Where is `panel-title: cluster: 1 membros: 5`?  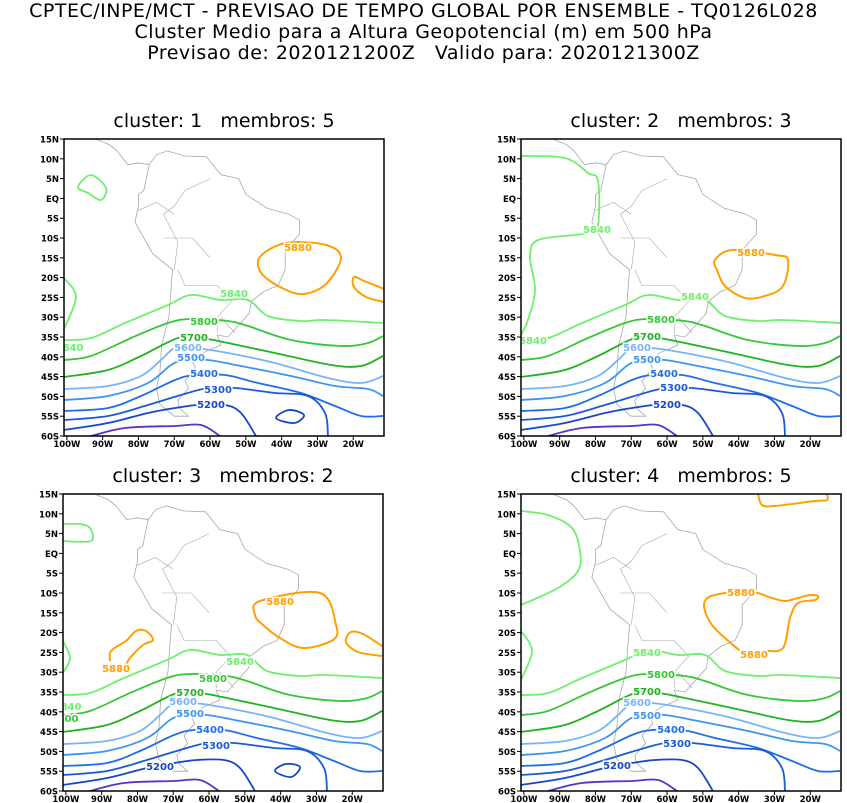 panel-title: cluster: 1 membros: 5 is located at coordinates (224, 121).